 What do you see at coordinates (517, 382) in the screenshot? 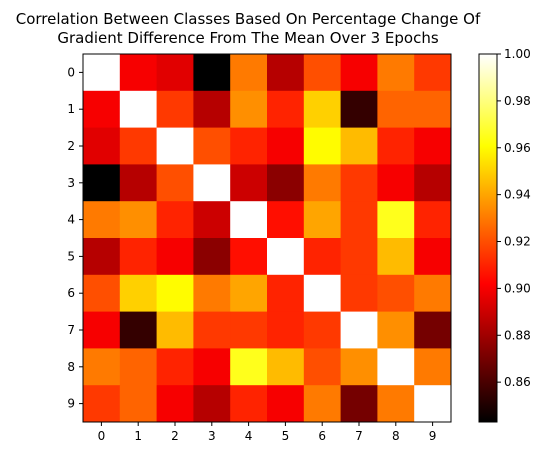
I see `colorbar-tick-label: 0.86` at bounding box center [517, 382].